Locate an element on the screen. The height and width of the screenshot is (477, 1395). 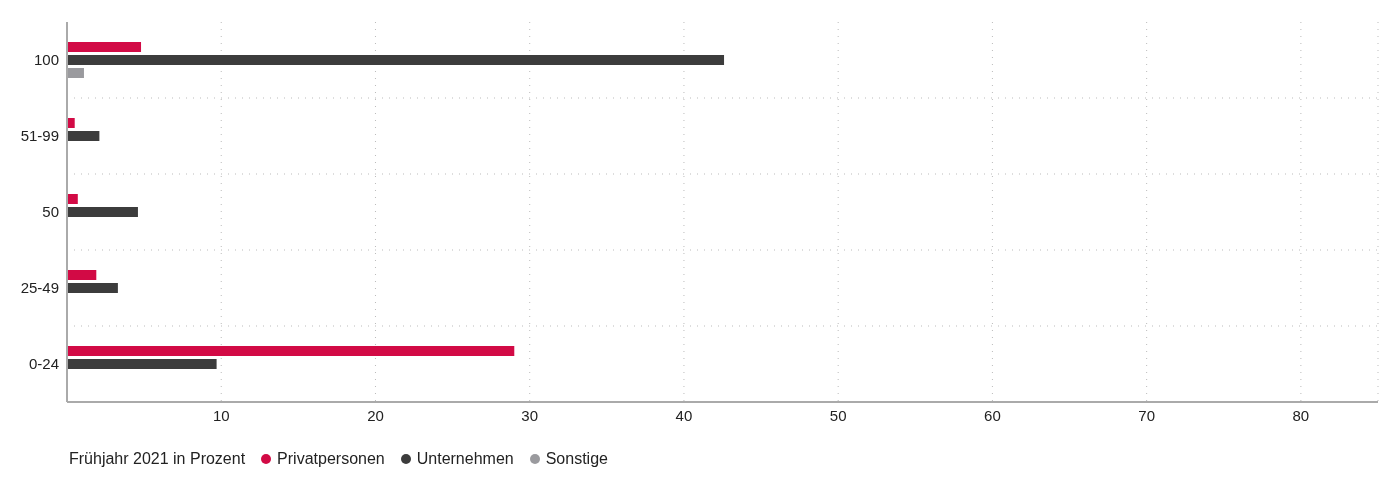
y-tick-label: 100 is located at coordinates (46, 60).